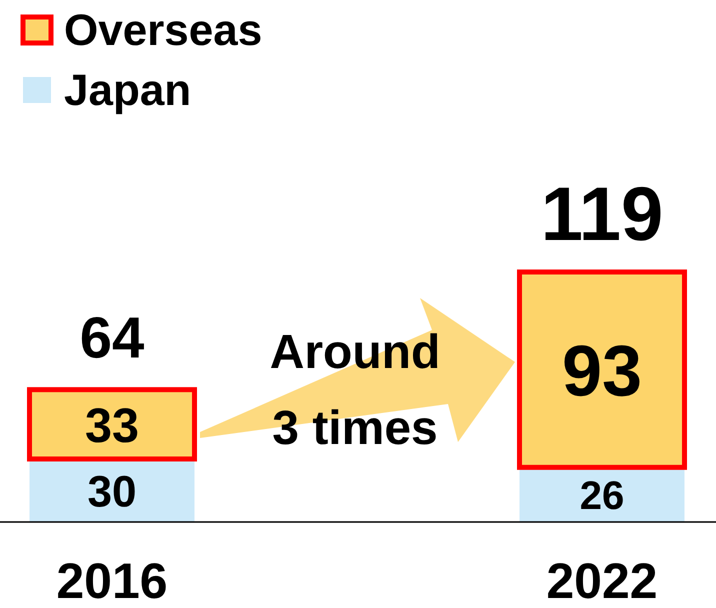 The height and width of the screenshot is (608, 716). Describe the element at coordinates (355, 390) in the screenshot. I see `annotation: Around 3 times` at that location.